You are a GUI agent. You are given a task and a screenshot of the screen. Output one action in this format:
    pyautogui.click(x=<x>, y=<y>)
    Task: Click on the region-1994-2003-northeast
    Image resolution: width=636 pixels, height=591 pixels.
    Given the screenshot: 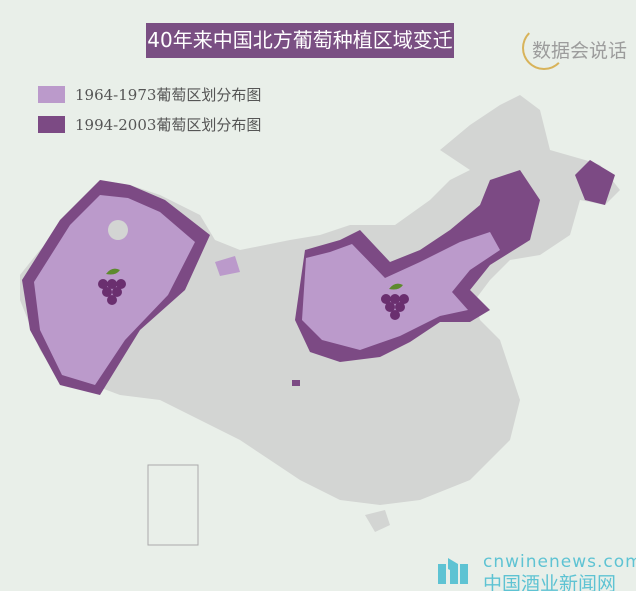 What is the action you would take?
    pyautogui.click(x=595, y=182)
    